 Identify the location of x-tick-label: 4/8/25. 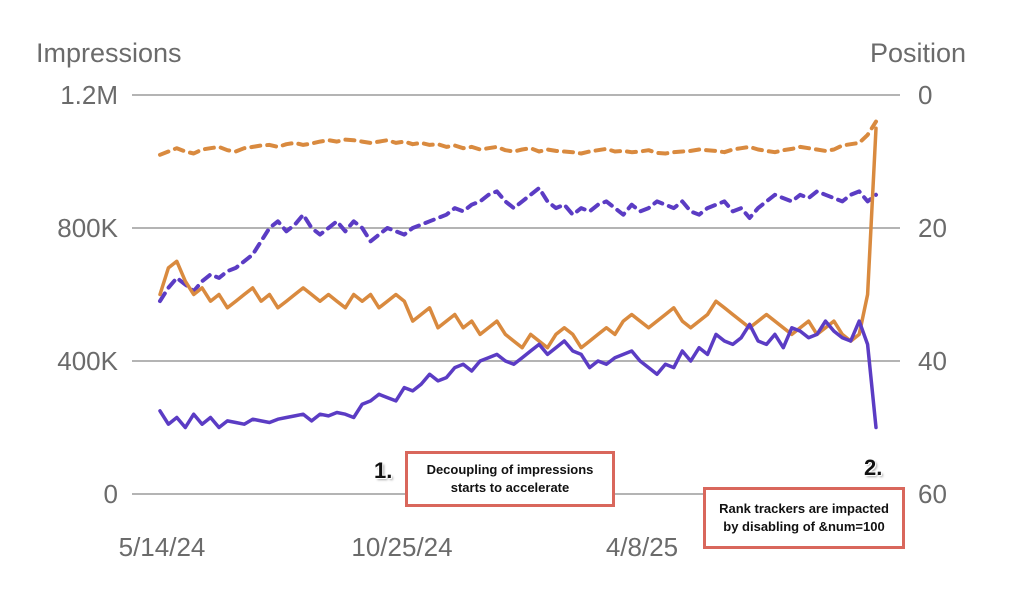
(642, 547).